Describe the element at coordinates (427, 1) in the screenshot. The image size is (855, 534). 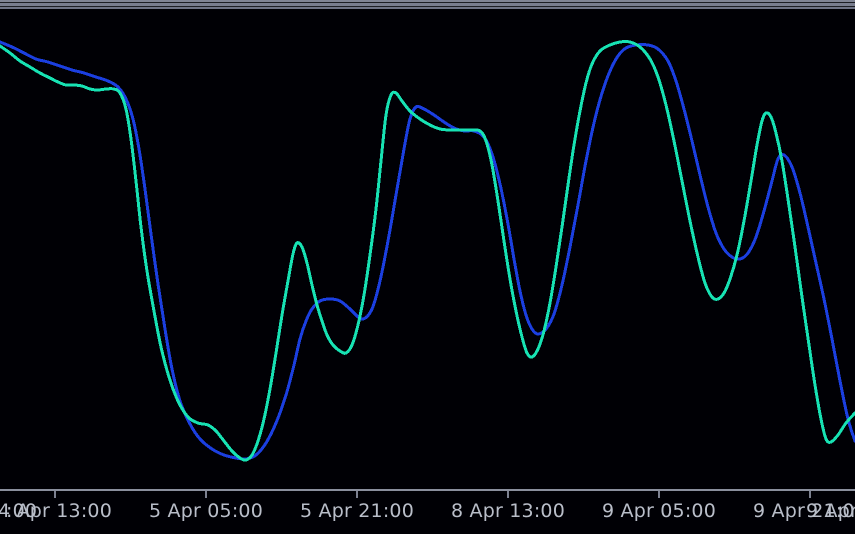
I see `chrome-rule-top` at that location.